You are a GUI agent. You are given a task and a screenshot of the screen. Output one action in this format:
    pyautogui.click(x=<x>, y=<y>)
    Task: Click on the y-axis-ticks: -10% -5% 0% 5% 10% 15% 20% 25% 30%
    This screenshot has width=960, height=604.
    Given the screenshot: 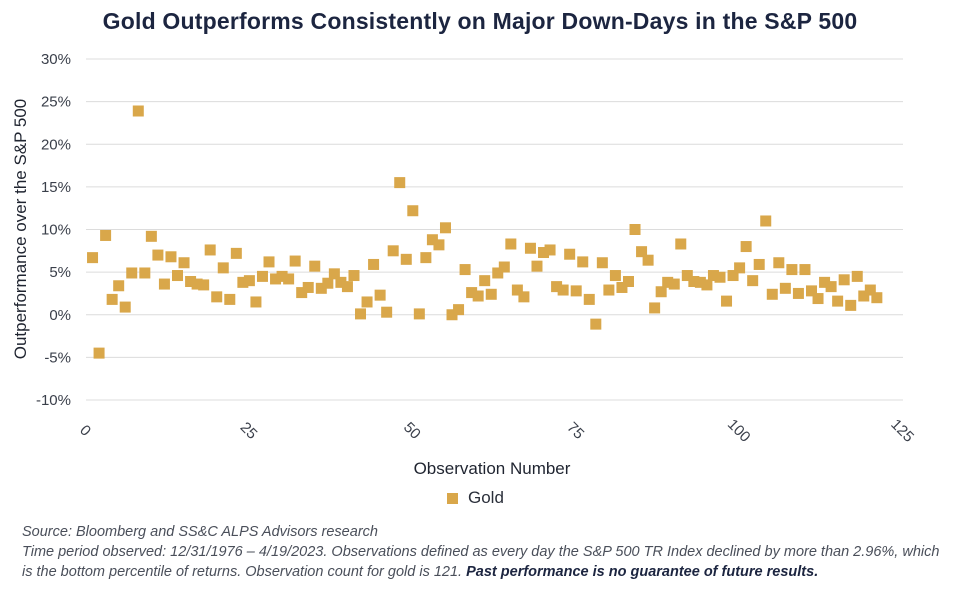 What is the action you would take?
    pyautogui.click(x=53, y=230)
    